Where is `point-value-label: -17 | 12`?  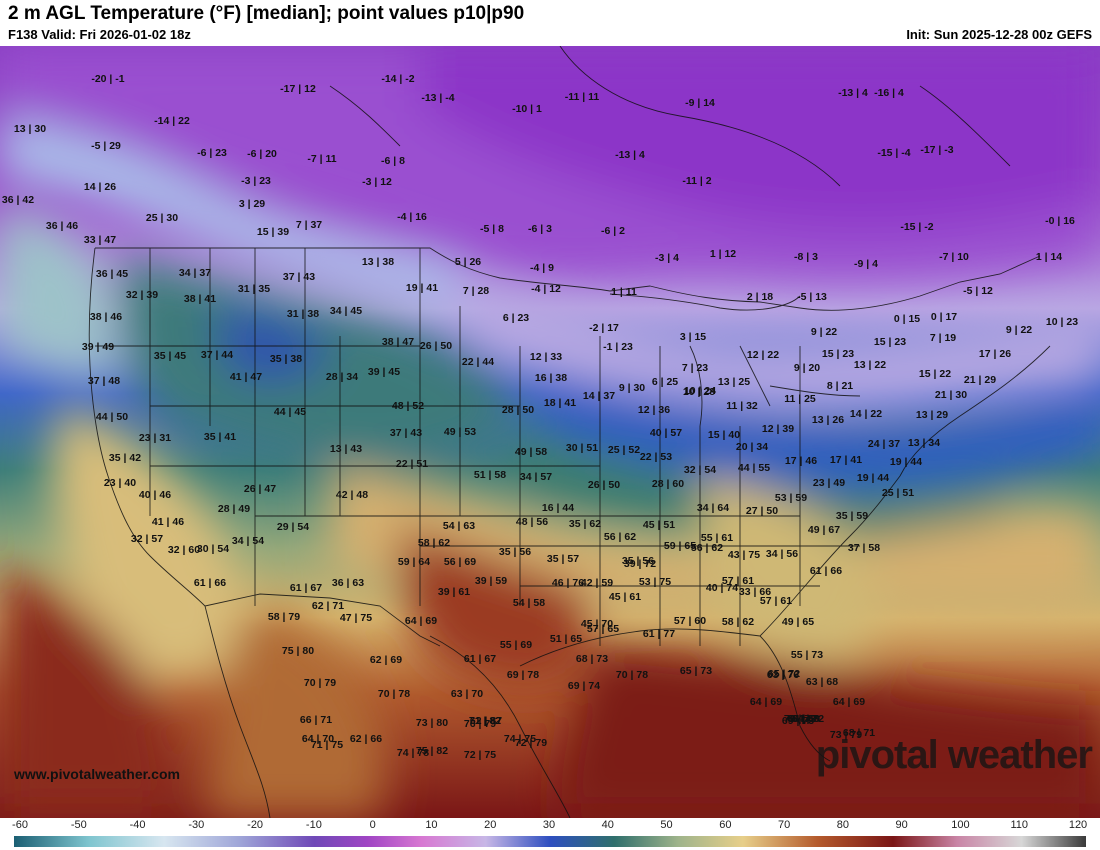
point-value-label: -17 | 12 is located at coordinates (298, 89).